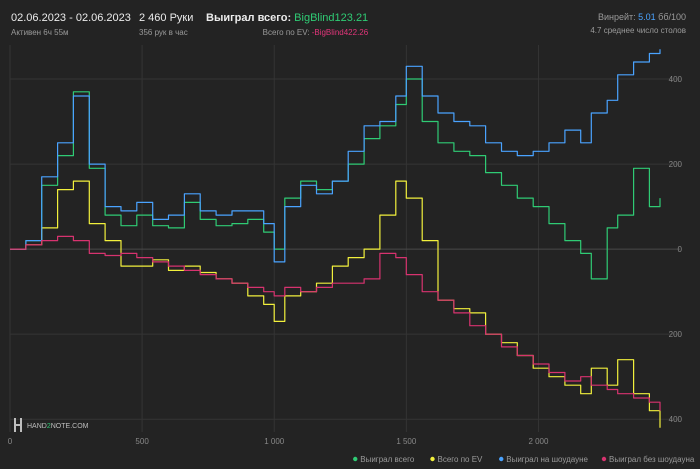 Image resolution: width=700 pixels, height=469 pixels. Describe the element at coordinates (274, 441) in the screenshot. I see `x-tick-label: 1 000` at that location.